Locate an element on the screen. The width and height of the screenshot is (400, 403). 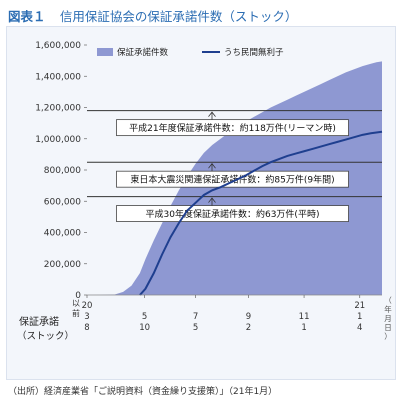
x-axis-unit: 年 is located at coordinates (388, 309).